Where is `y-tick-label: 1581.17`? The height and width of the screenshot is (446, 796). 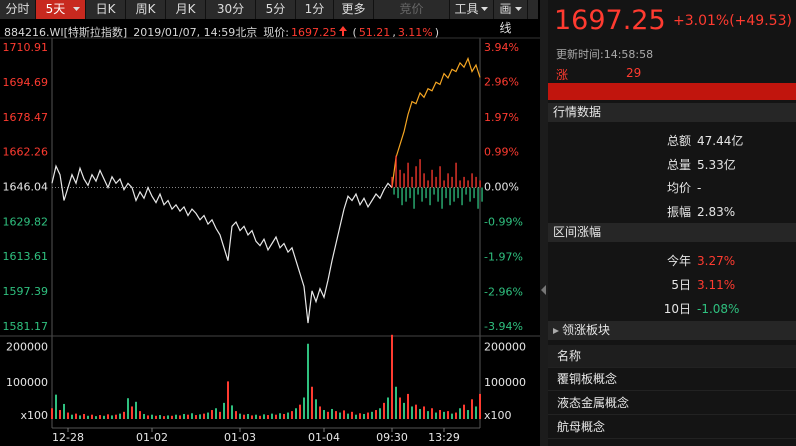 y-tick-label: 1581.17 is located at coordinates (26, 326).